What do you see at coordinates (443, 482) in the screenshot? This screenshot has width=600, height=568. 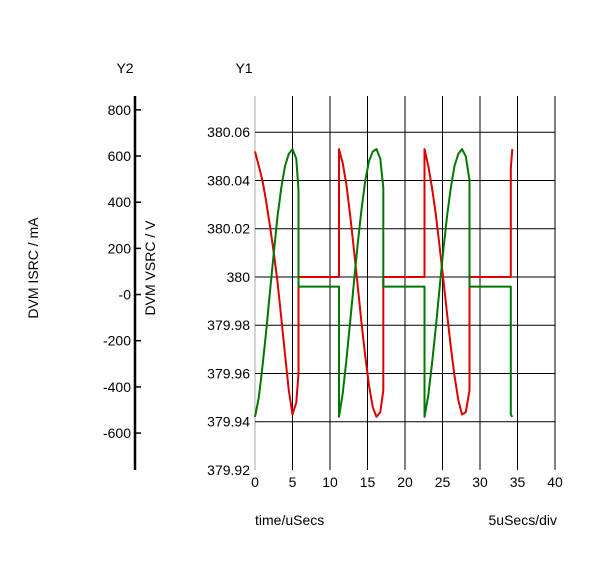 I see `x-tick-label: 25` at bounding box center [443, 482].